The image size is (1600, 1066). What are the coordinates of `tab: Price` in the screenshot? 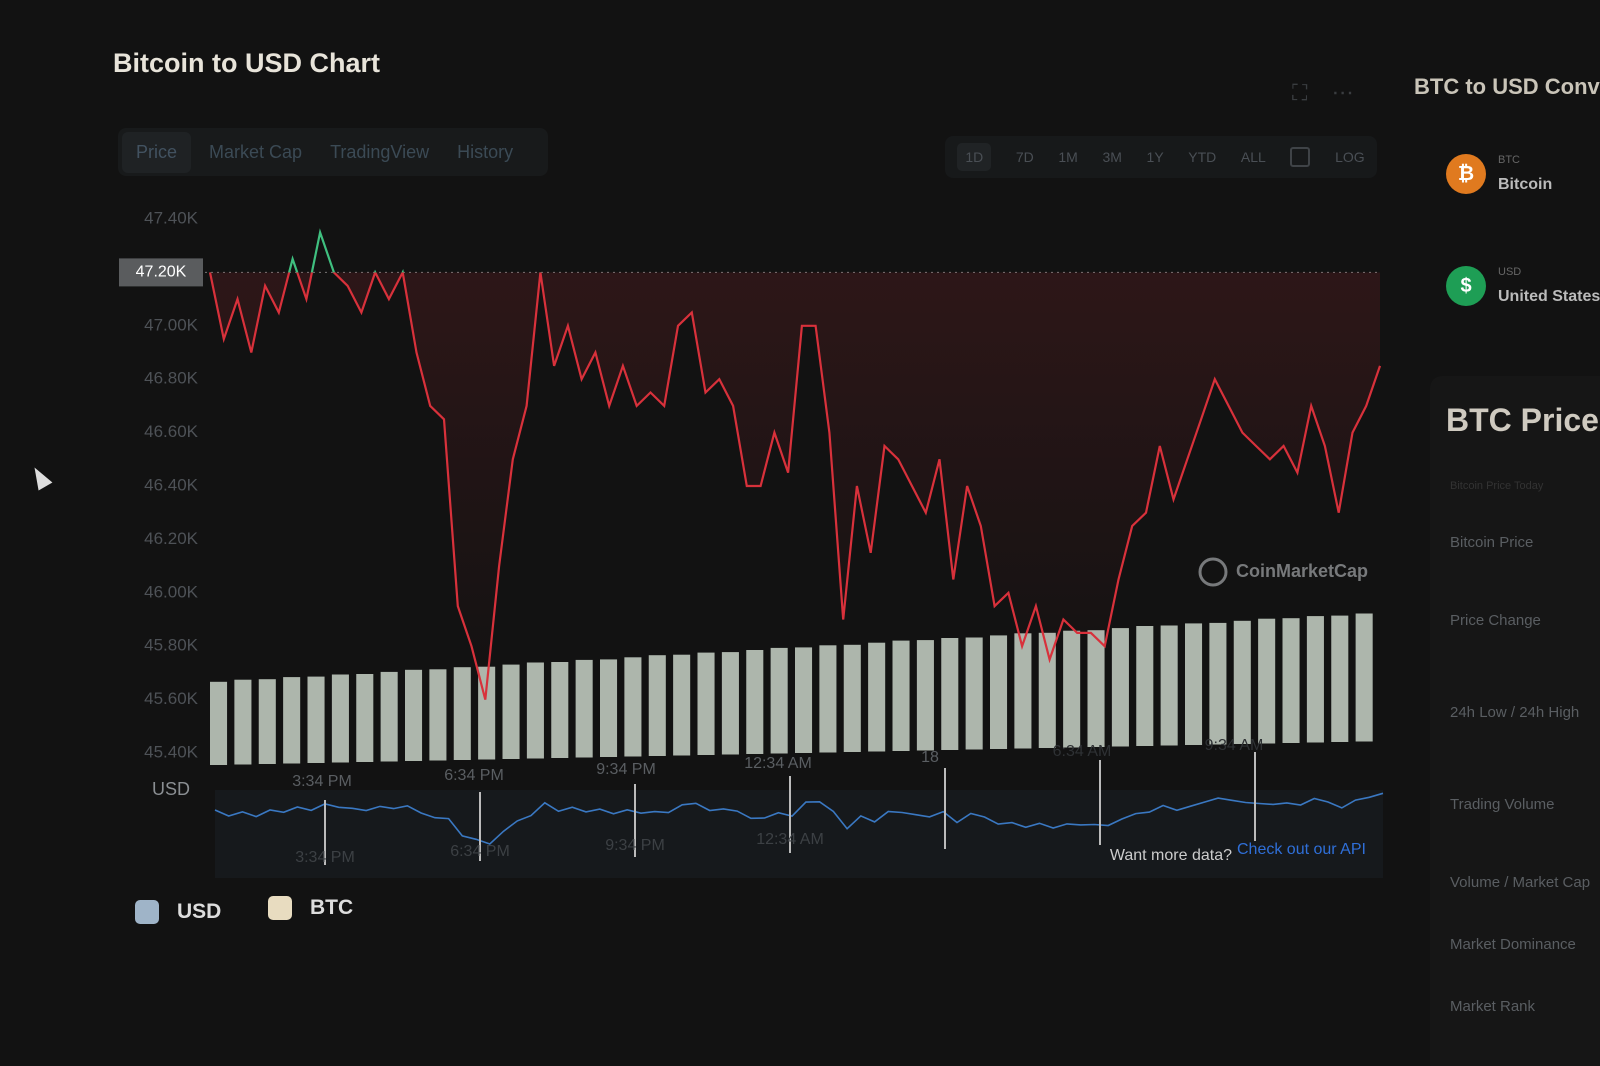 It's located at (157, 152).